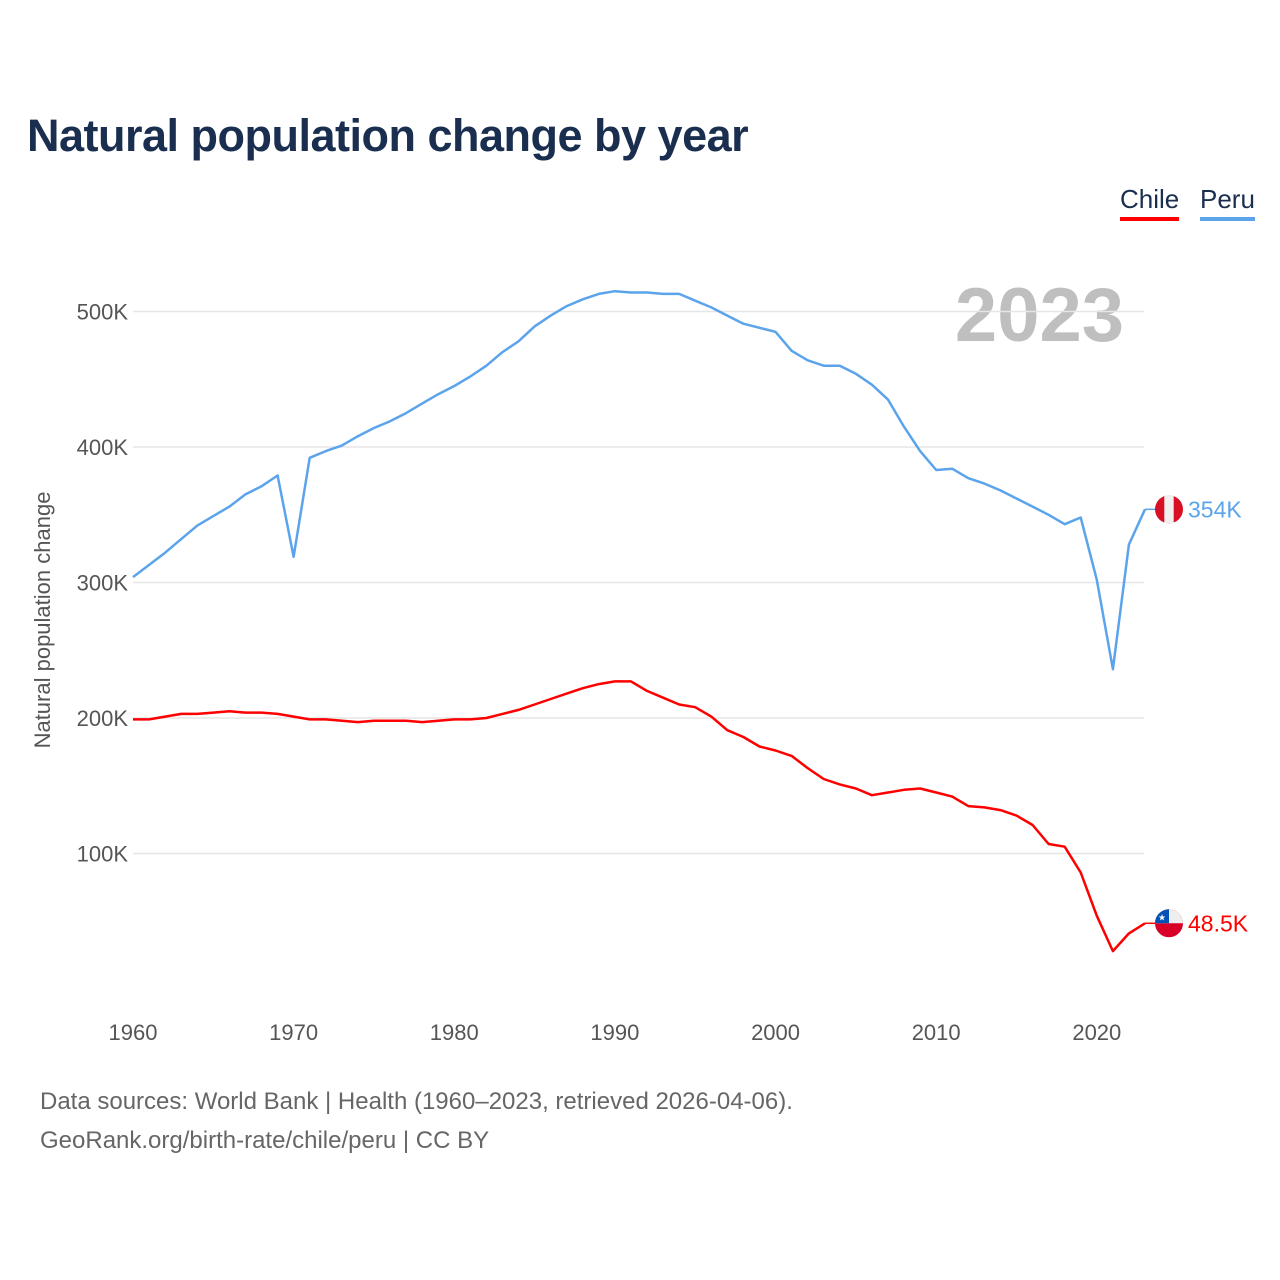 The image size is (1280, 1280). What do you see at coordinates (1096, 1032) in the screenshot?
I see `x-tick-label: 2020` at bounding box center [1096, 1032].